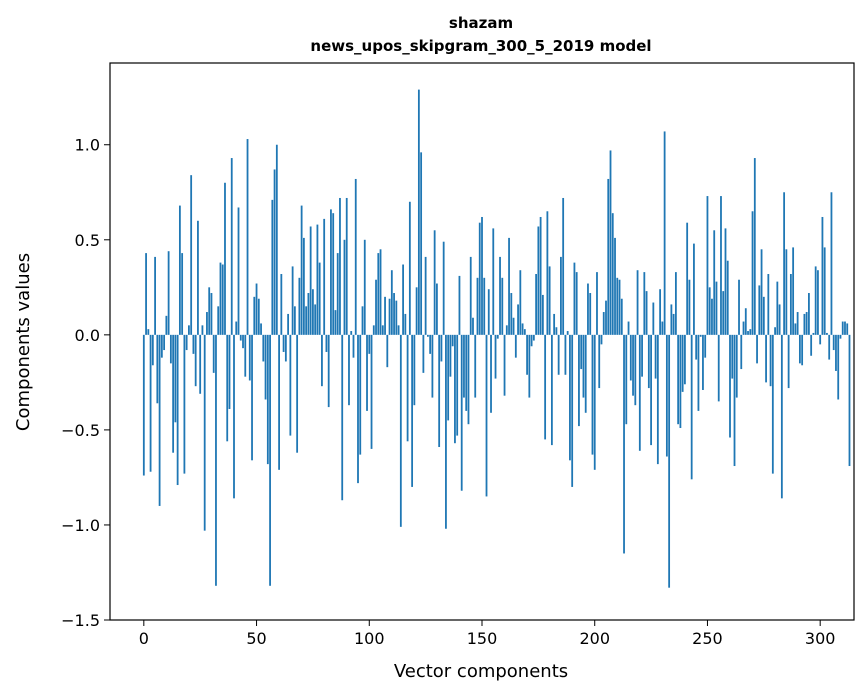 The image size is (867, 696). I want to click on y-tick-label: 0.0, so click(87, 335).